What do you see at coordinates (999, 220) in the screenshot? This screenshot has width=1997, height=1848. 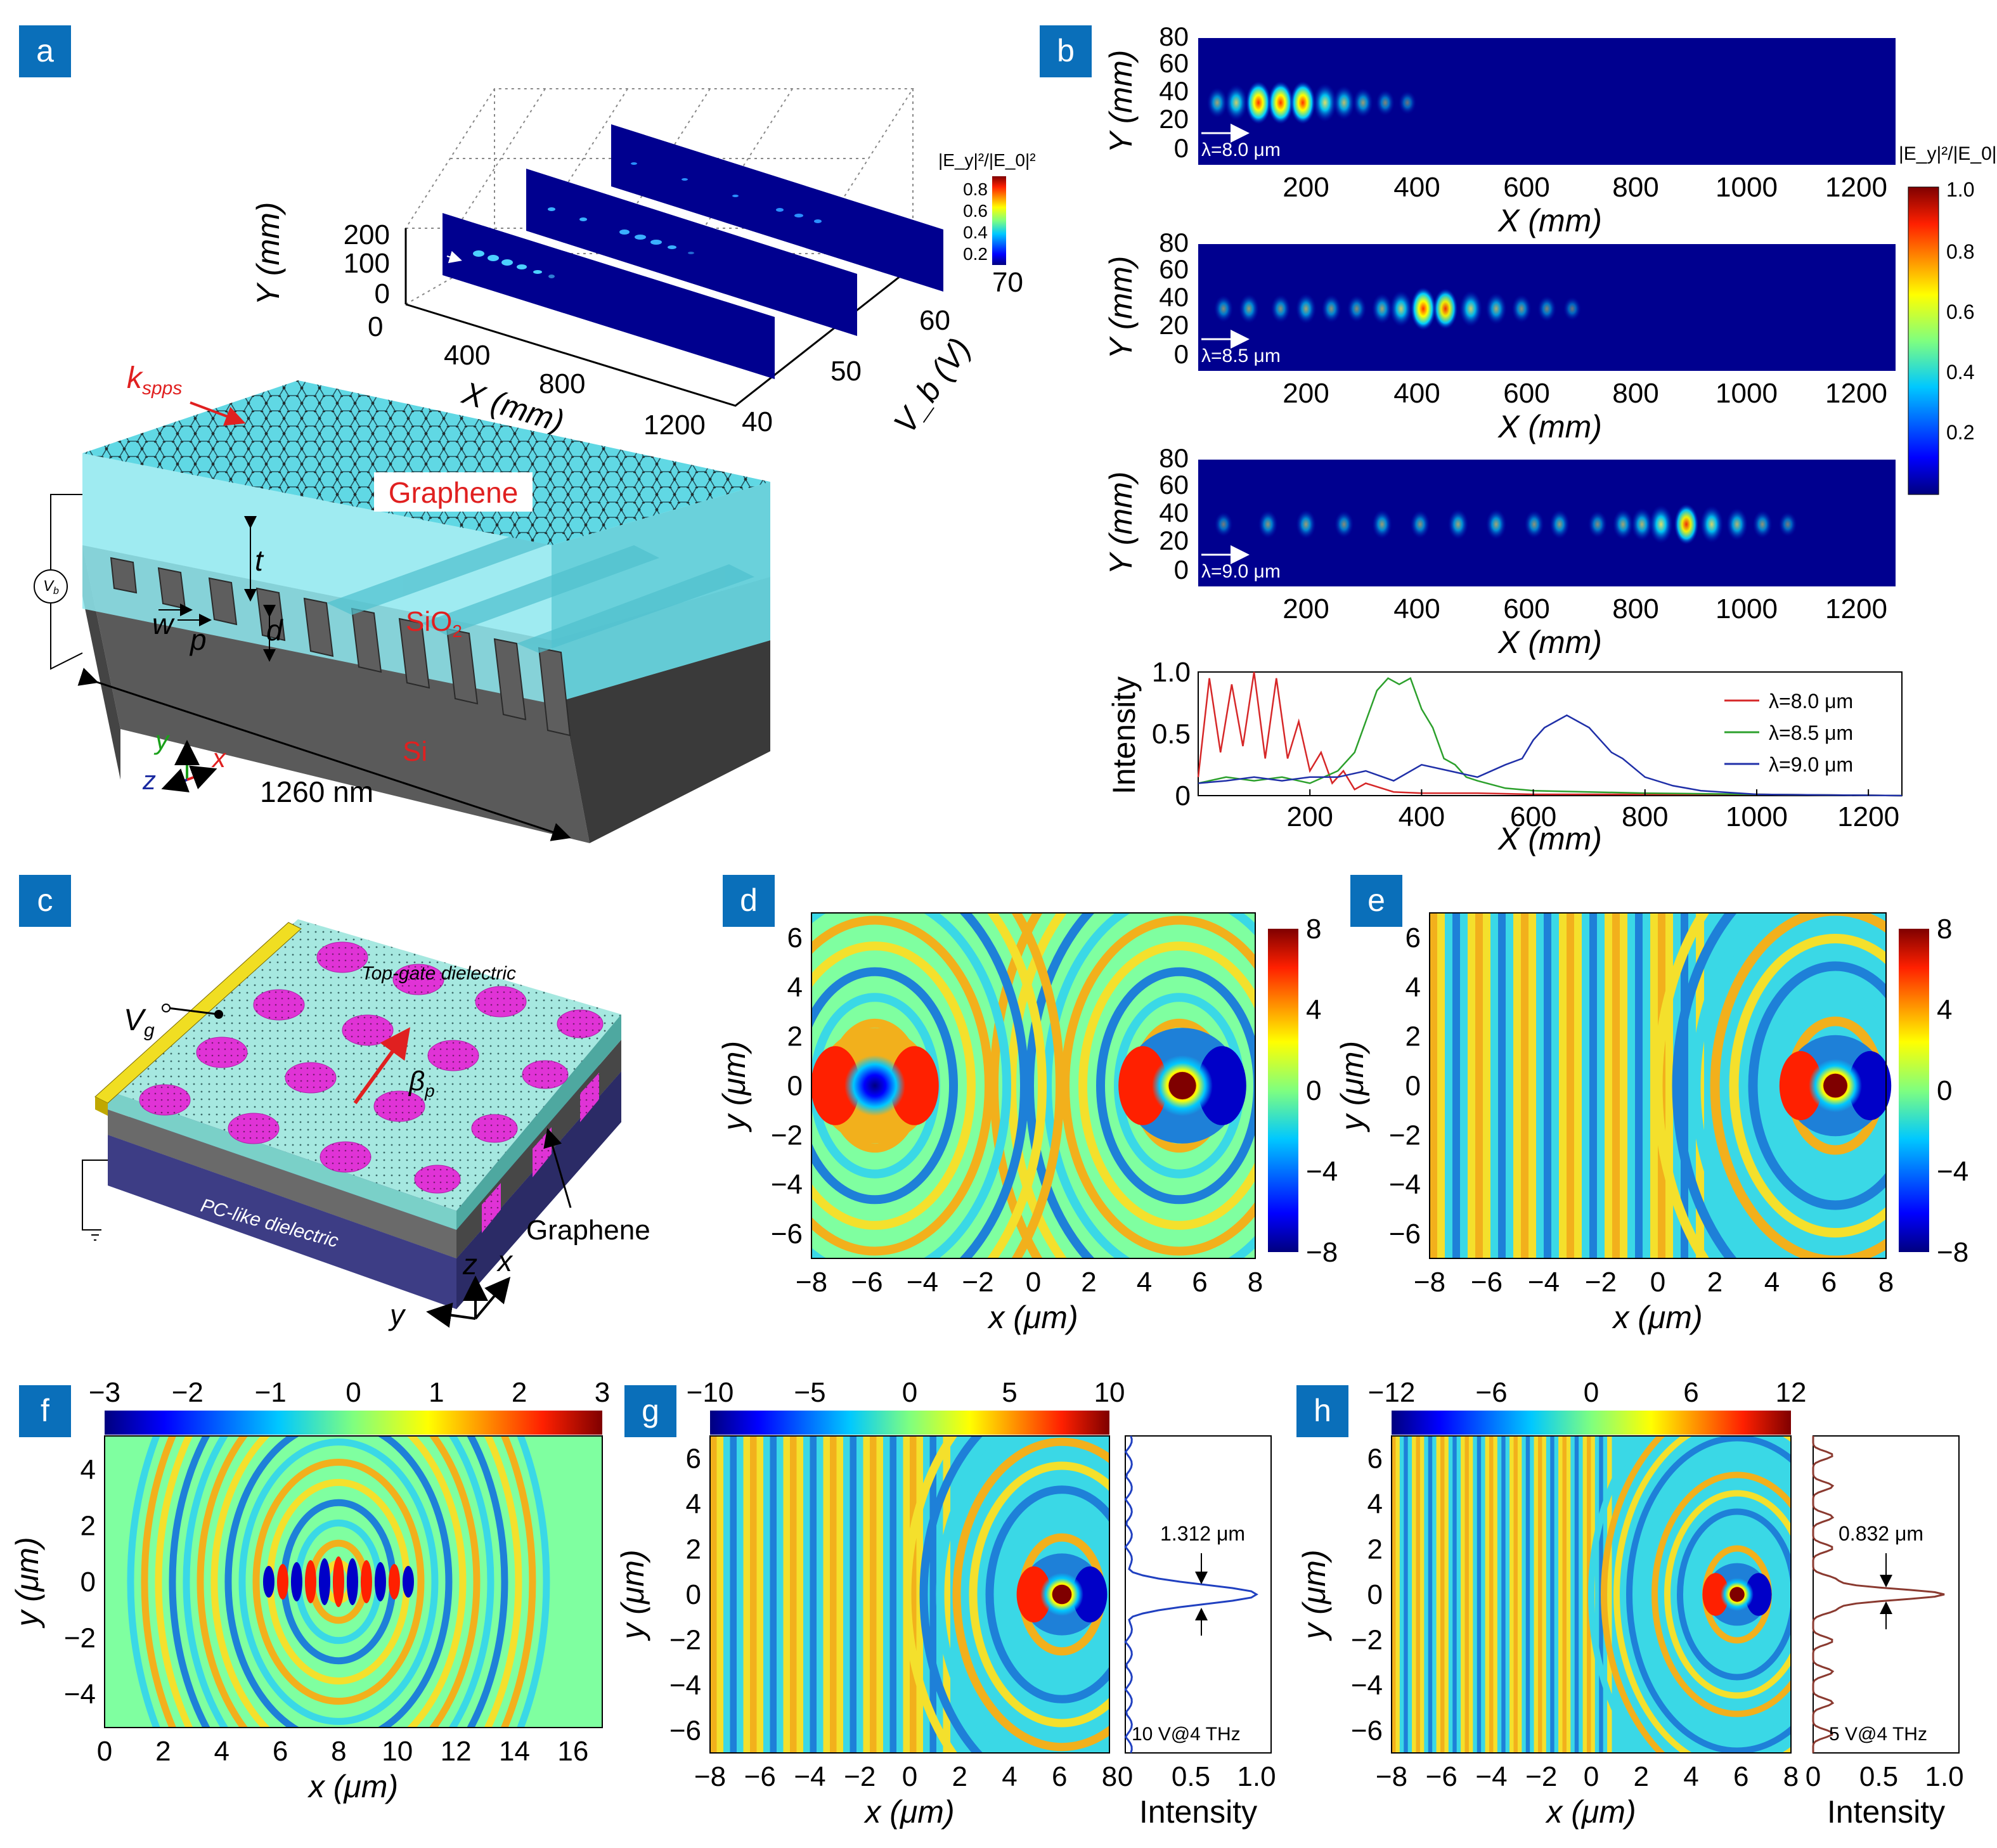 I see `a-colorbar` at bounding box center [999, 220].